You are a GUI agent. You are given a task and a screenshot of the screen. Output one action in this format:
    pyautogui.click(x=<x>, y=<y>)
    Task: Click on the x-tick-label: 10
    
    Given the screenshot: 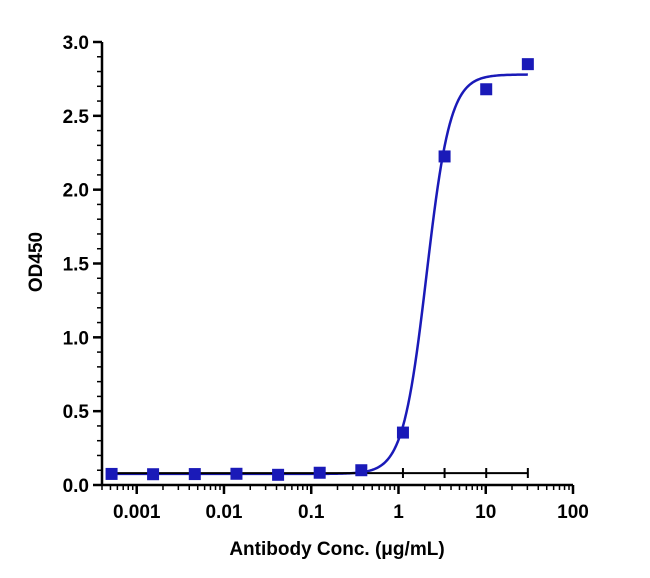 What is the action you would take?
    pyautogui.click(x=485, y=512)
    